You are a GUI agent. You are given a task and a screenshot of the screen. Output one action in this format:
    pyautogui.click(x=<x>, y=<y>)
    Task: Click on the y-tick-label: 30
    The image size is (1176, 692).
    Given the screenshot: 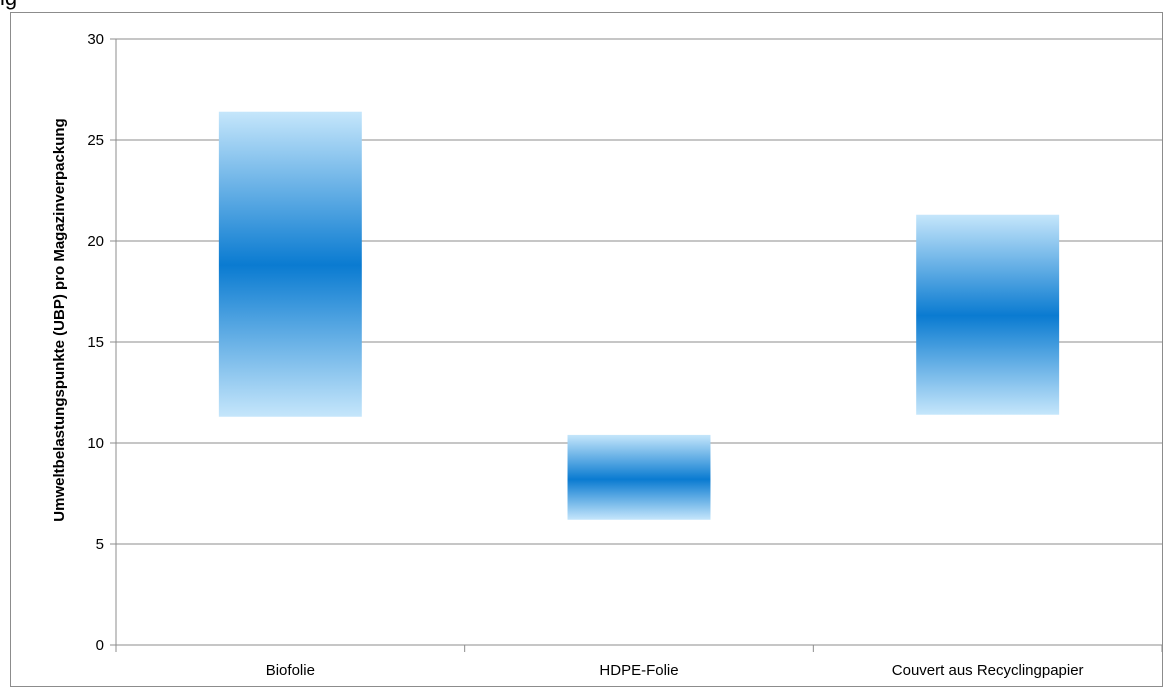 What is the action you would take?
    pyautogui.click(x=95, y=39)
    